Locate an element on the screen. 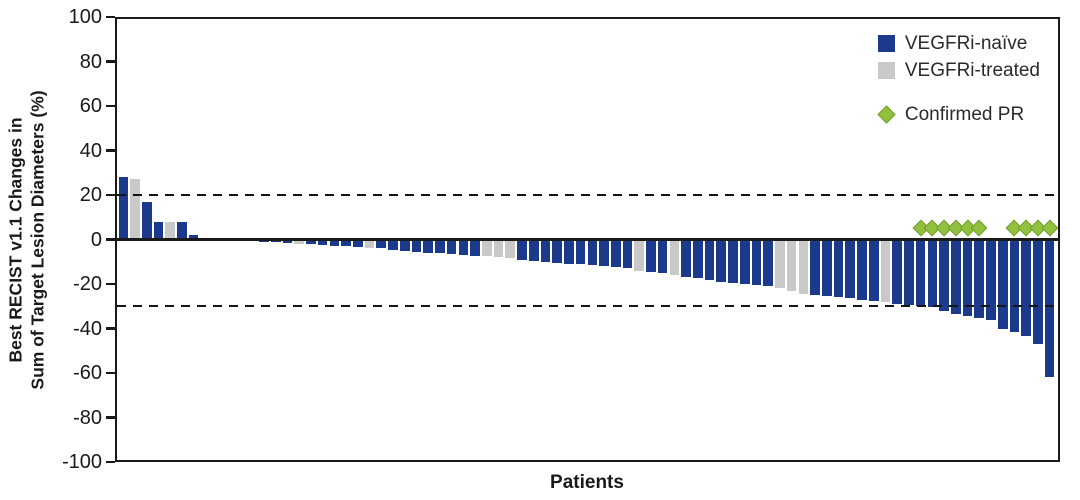 This screenshot has width=1080, height=500. patient-bar-6-naive is located at coordinates (182, 230).